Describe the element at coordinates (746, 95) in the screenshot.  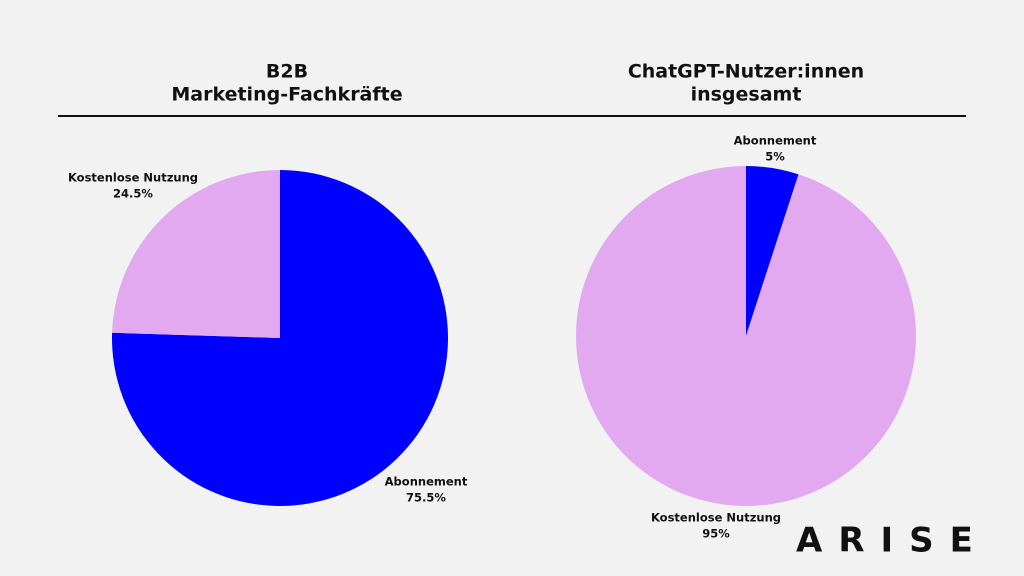
I see `chart-title: insgesamt` at that location.